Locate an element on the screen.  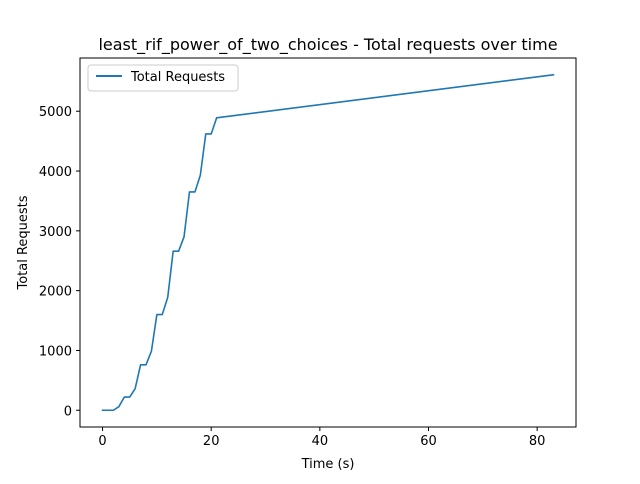
y-tick-label: 3000 is located at coordinates (55, 232).